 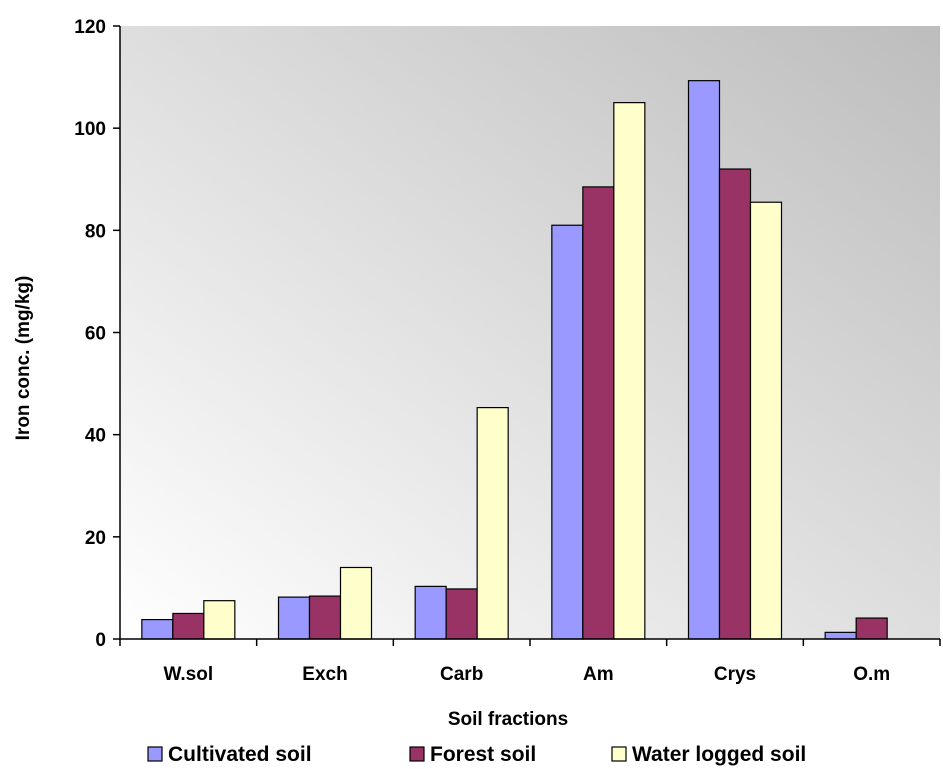 I want to click on y-ticks-group: 0 20 40 60 80 100 120, so click(x=97, y=334).